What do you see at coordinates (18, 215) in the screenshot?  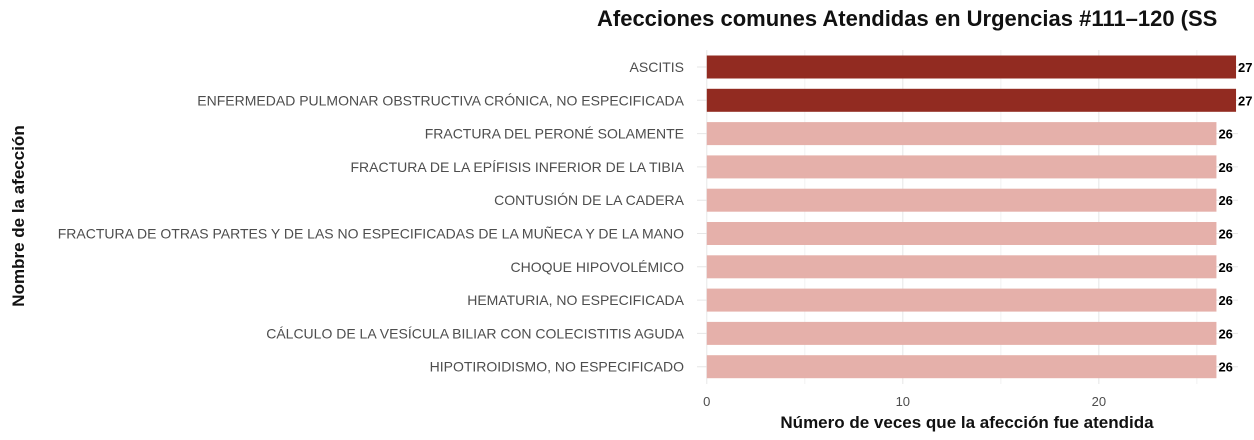 I see `y-axis-title: Nombre de la afección` at bounding box center [18, 215].